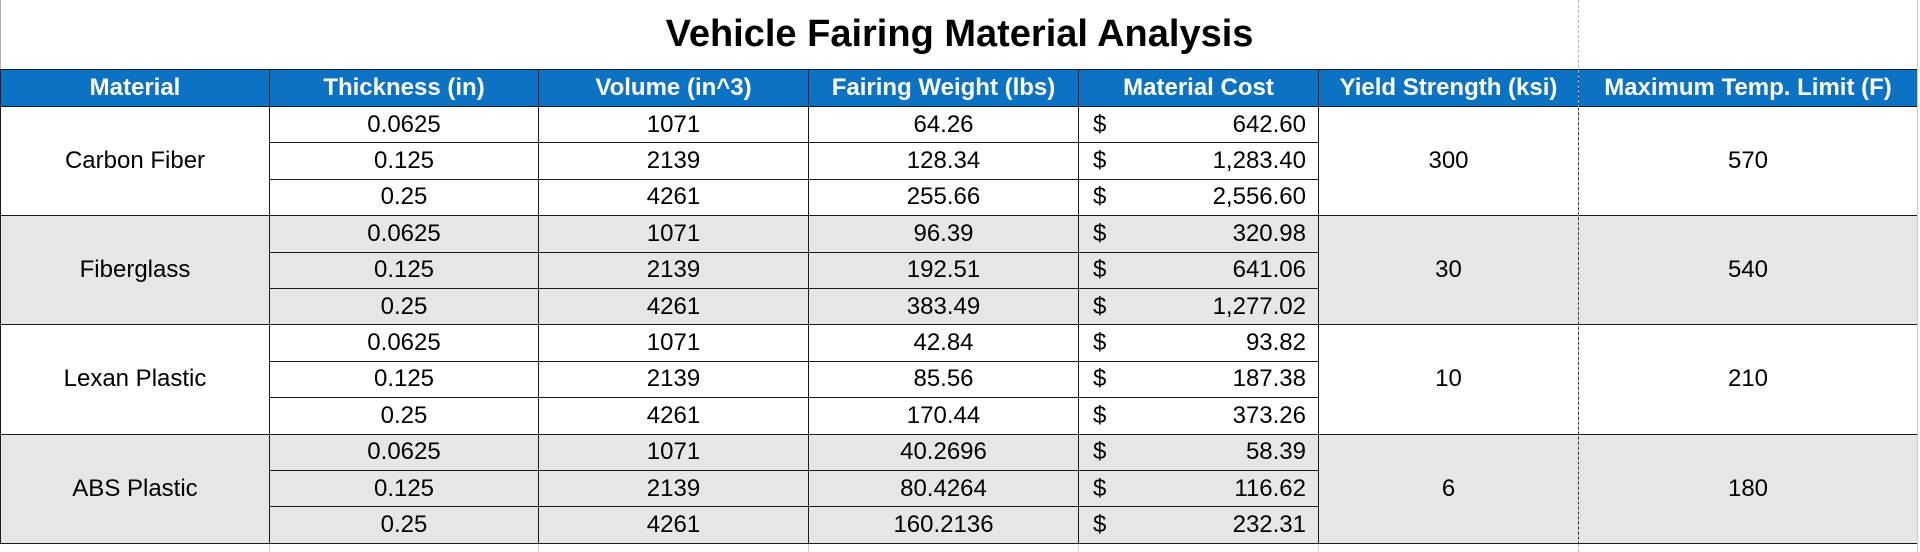 This screenshot has width=1920, height=552. What do you see at coordinates (1448, 161) in the screenshot?
I see `yield-strength-cell: 300` at bounding box center [1448, 161].